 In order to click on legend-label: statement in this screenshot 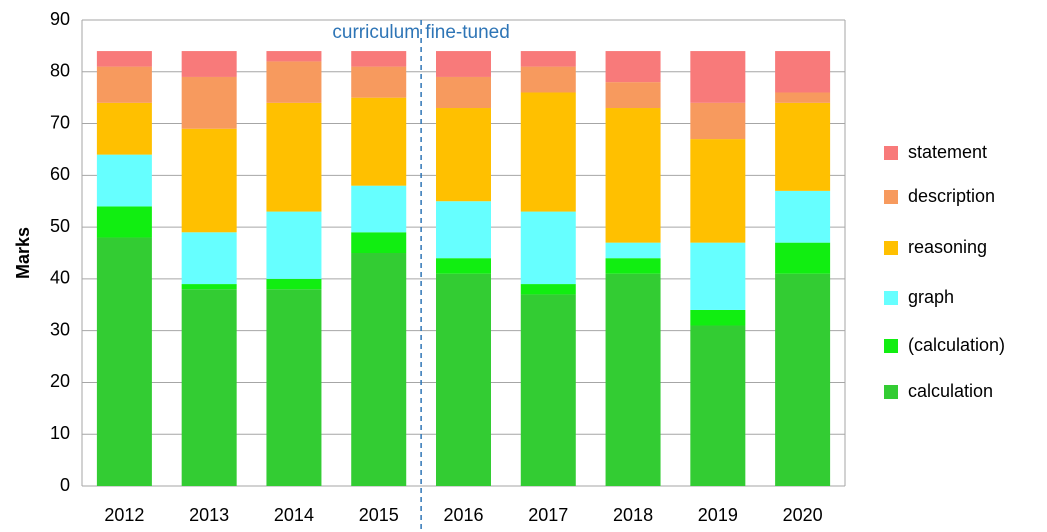, I will do `click(947, 152)`.